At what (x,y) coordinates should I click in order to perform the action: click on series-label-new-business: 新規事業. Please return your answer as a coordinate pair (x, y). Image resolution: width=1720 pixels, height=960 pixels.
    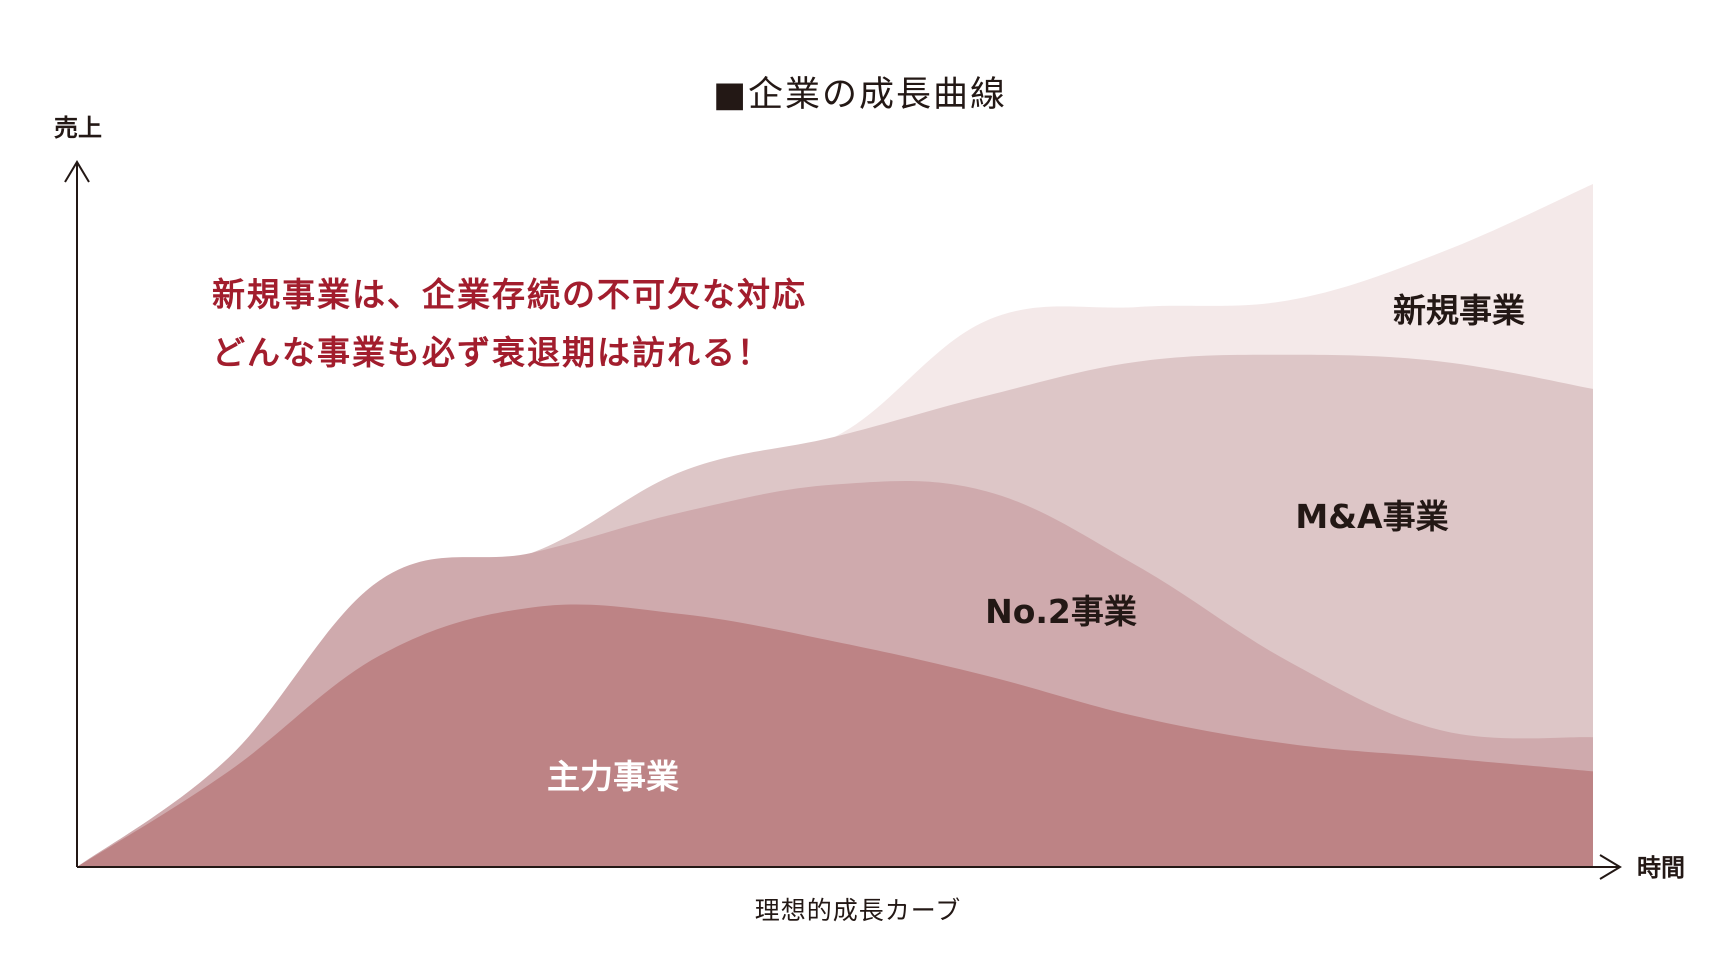
    Looking at the image, I should click on (1459, 310).